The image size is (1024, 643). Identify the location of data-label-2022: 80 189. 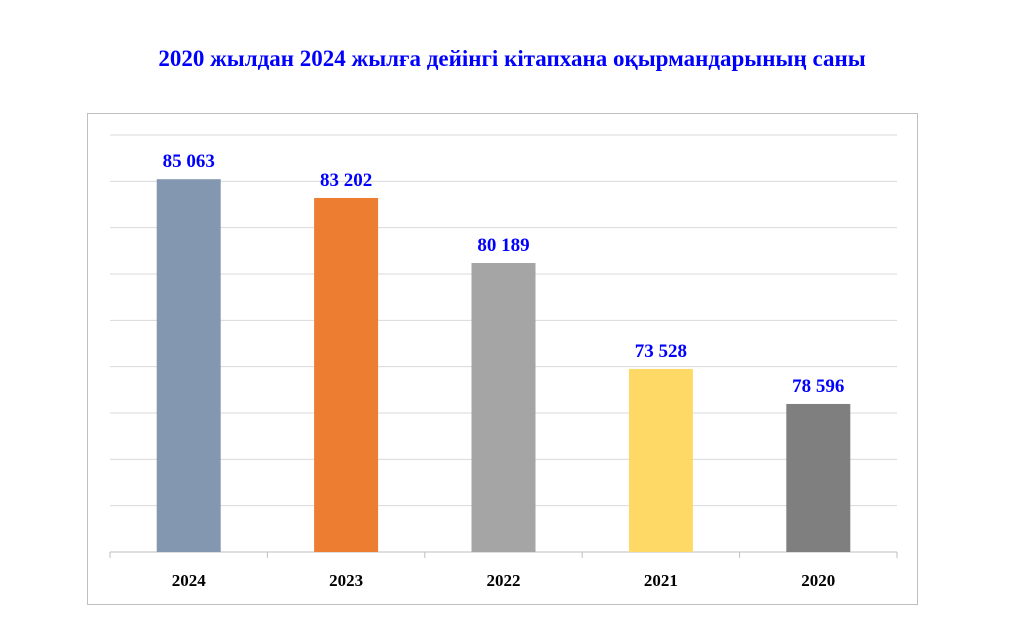
(503, 245).